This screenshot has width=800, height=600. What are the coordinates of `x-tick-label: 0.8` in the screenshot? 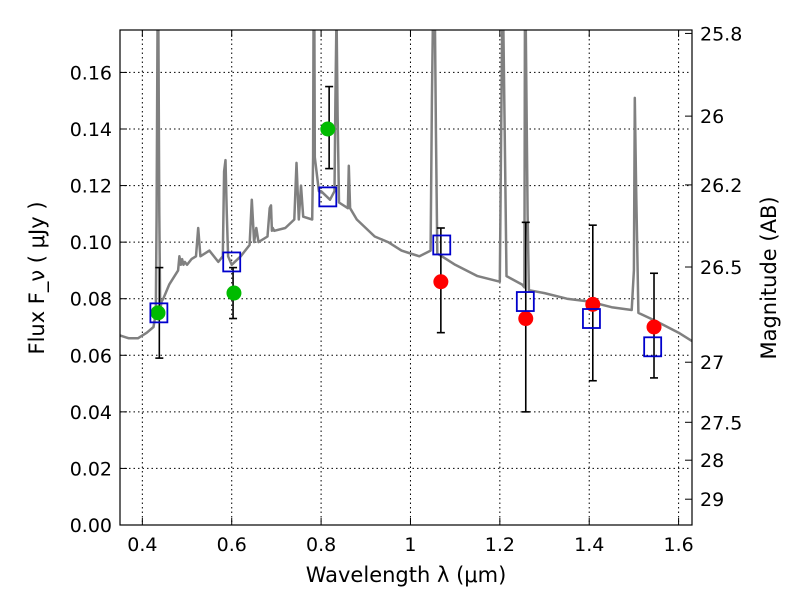 It's located at (321, 545).